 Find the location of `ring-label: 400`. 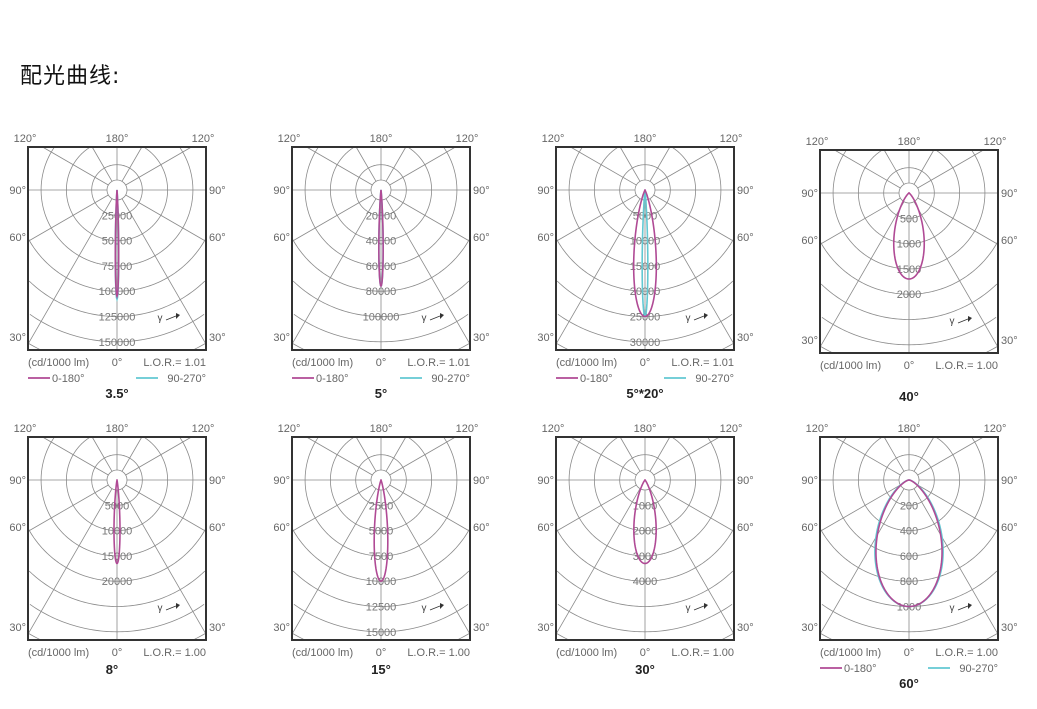

ring-label: 400 is located at coordinates (909, 532).